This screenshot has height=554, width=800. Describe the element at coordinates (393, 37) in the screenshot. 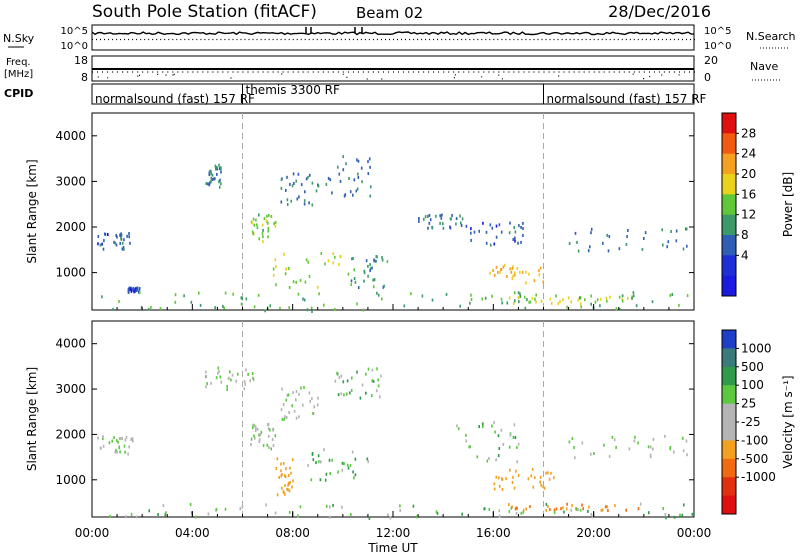

I see `noise-panel-frame` at that location.